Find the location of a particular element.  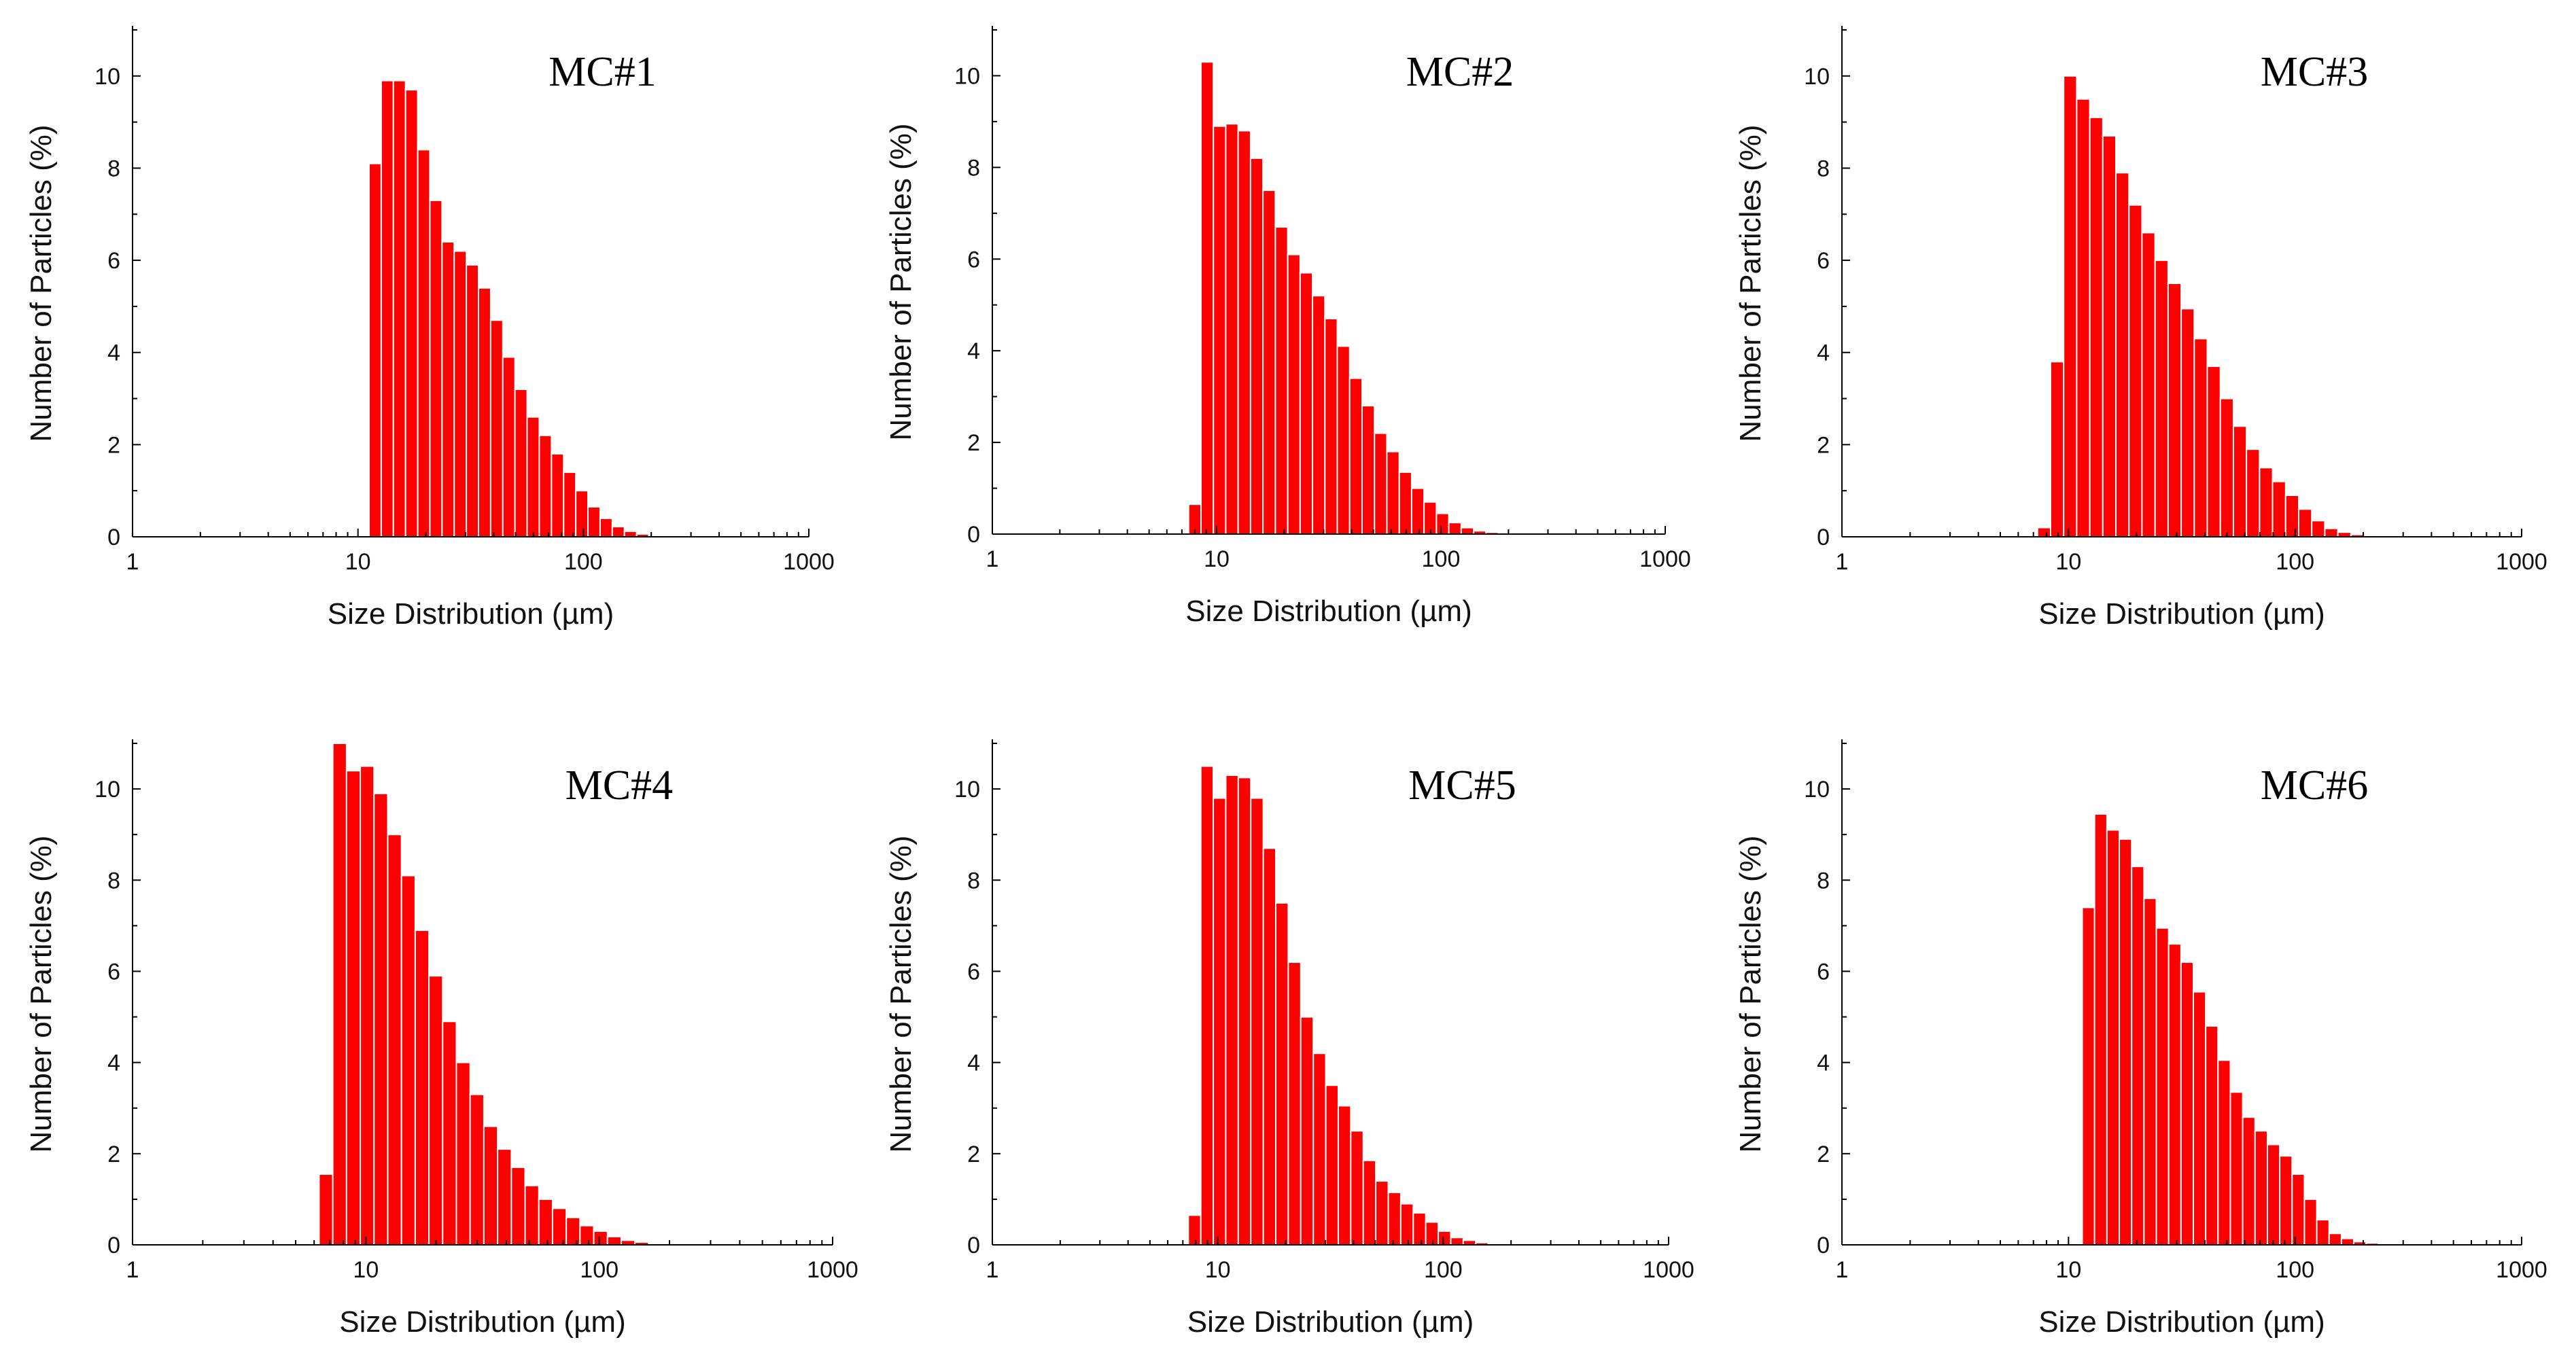

panel-title-mc3: MC#3 is located at coordinates (2314, 72).